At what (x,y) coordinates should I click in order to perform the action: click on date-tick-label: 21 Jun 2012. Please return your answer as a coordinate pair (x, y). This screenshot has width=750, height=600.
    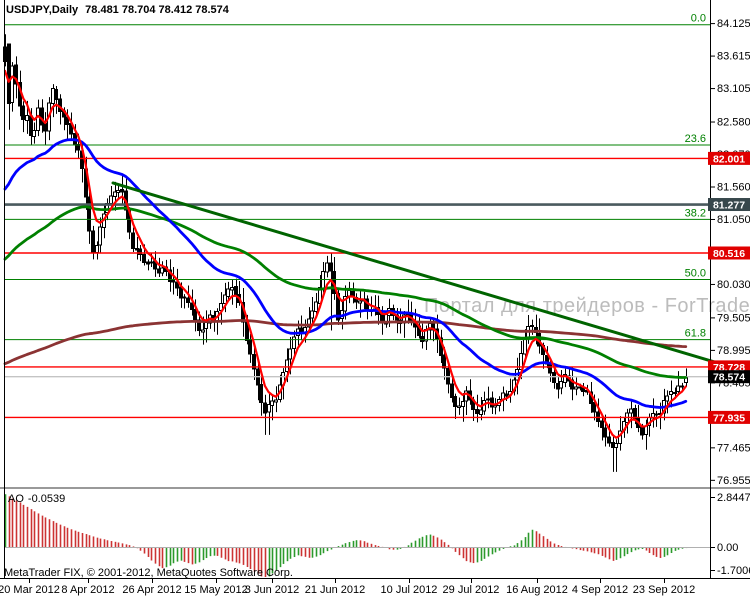
    Looking at the image, I should click on (335, 590).